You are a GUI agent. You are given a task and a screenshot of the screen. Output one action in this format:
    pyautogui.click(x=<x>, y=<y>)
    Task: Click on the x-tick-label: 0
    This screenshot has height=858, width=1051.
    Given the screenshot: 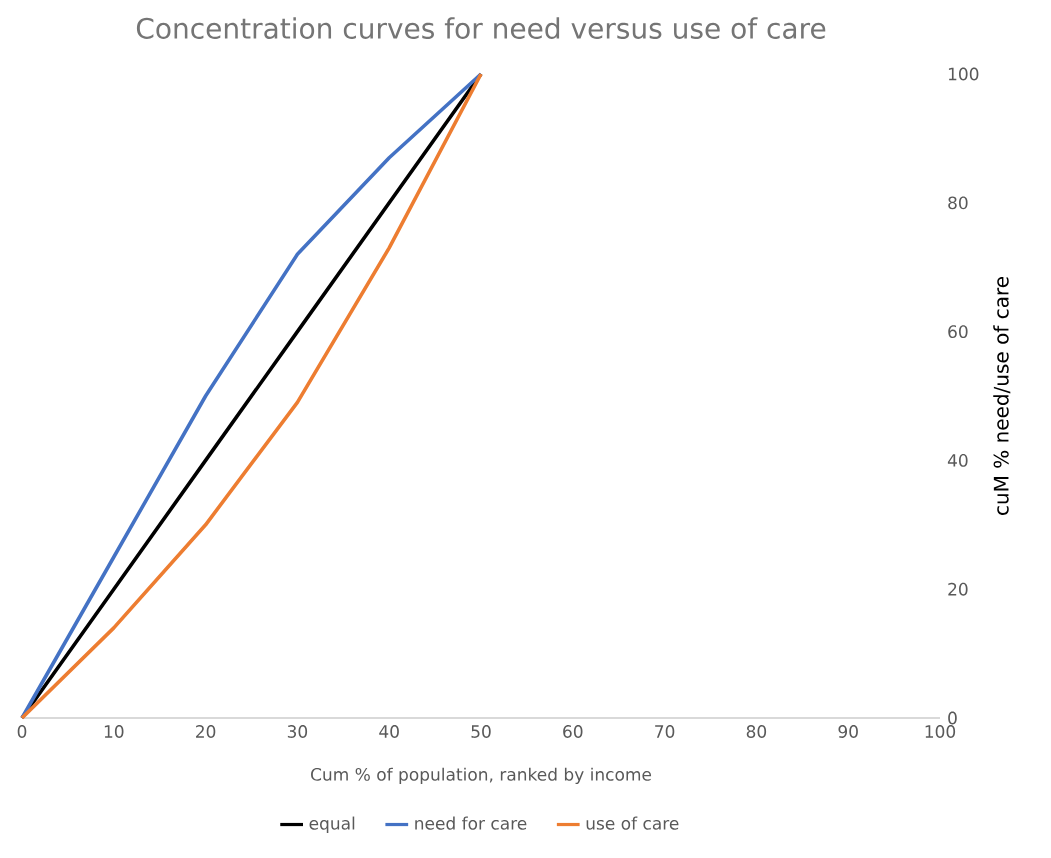 What is the action you would take?
    pyautogui.click(x=22, y=731)
    